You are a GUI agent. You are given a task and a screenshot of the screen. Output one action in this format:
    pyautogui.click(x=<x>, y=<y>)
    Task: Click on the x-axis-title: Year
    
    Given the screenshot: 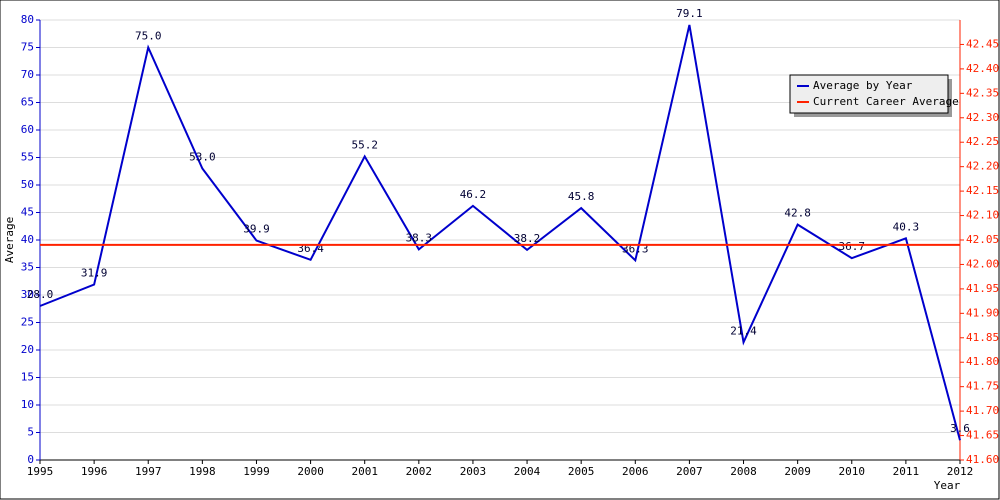 What is the action you would take?
    pyautogui.click(x=947, y=485)
    